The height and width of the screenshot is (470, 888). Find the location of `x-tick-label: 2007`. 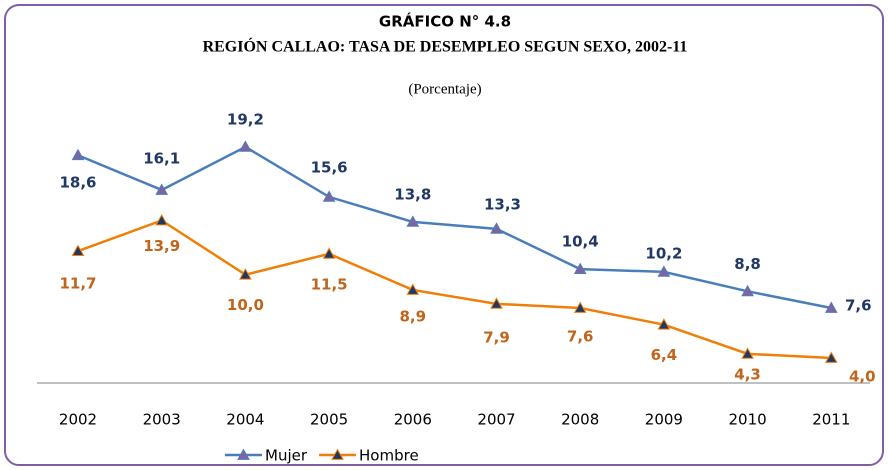

x-tick-label: 2007 is located at coordinates (496, 420).